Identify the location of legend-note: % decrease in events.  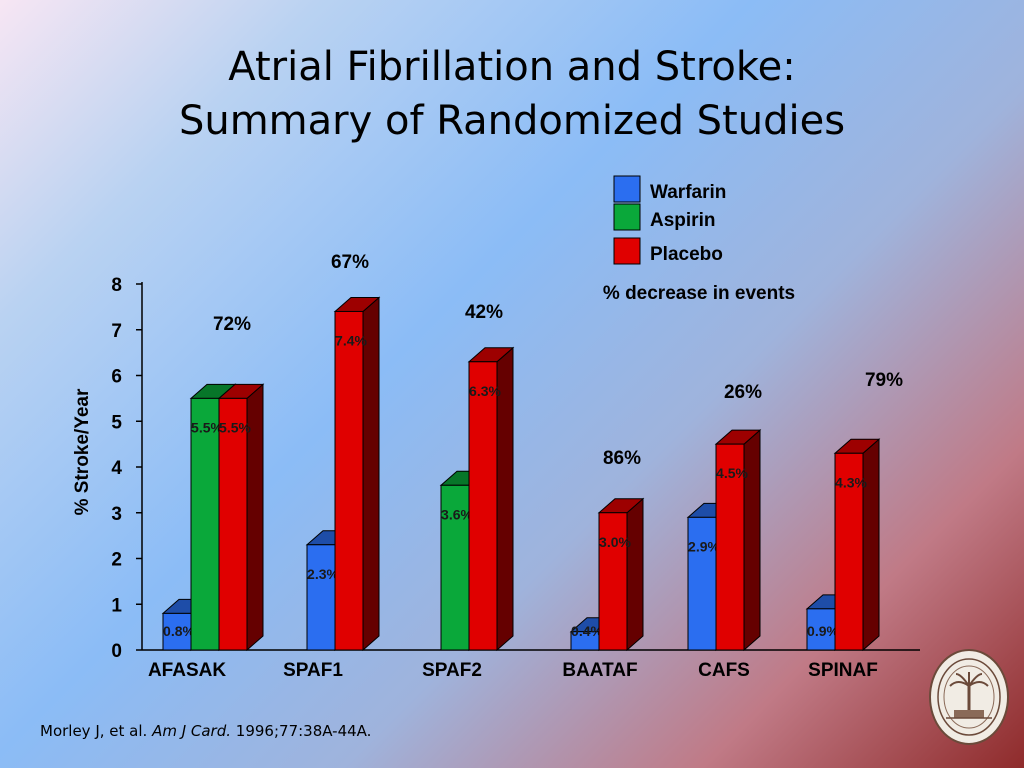
(699, 293).